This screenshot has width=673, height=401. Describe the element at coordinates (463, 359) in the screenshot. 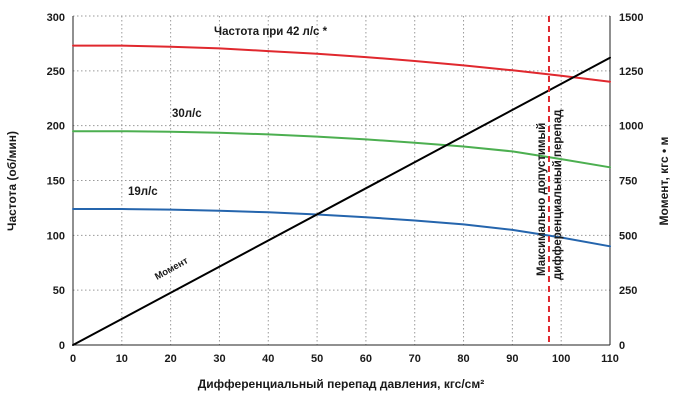

I see `x-tick-label-8: 80` at that location.